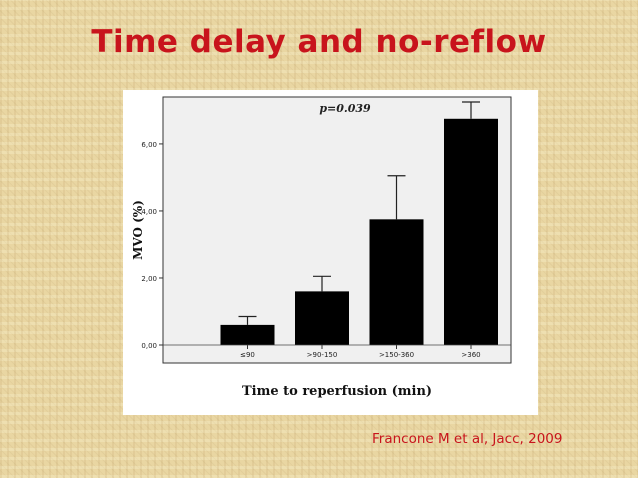  What do you see at coordinates (149, 212) in the screenshot?
I see `y-tick-label: 4,00` at bounding box center [149, 212].